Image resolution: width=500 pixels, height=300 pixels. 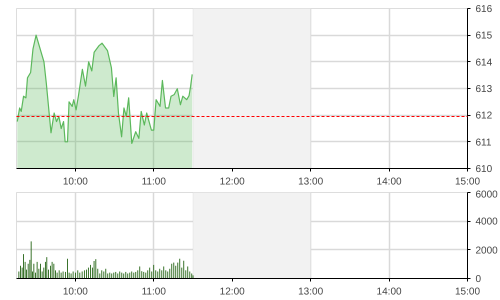 What do you see at coordinates (484, 36) in the screenshot?
I see `y-tick-label: 615` at bounding box center [484, 36].